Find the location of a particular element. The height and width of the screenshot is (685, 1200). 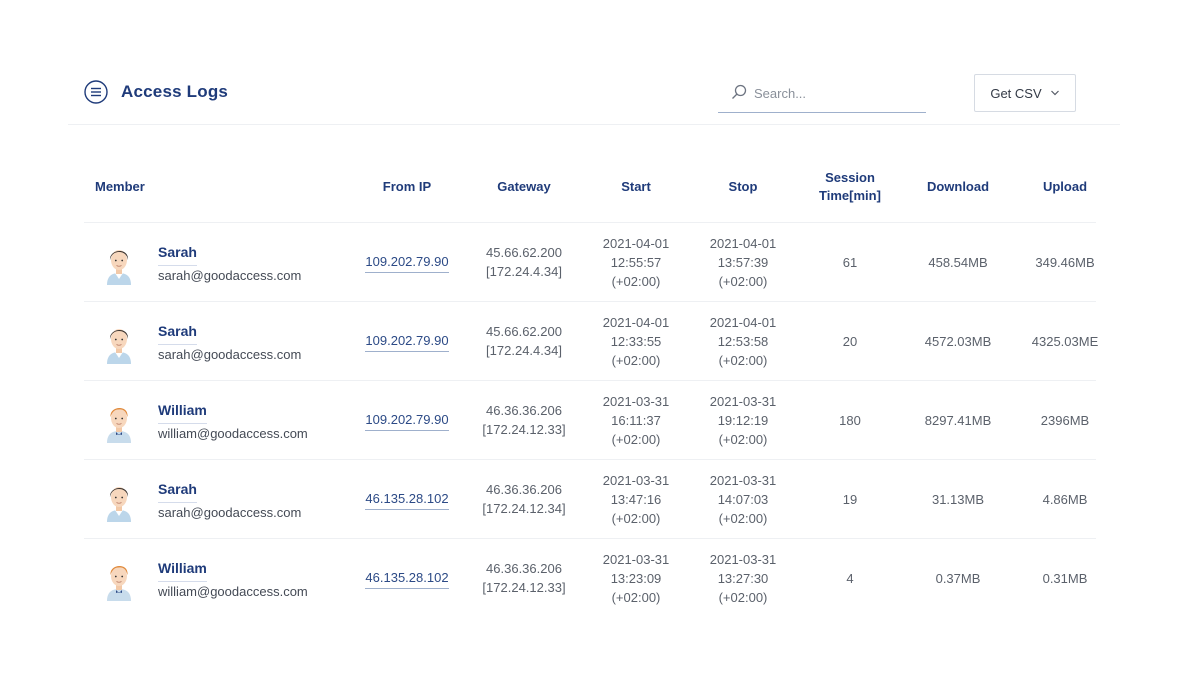

start-cell: 2021-03-31 13:23:09 (+02:00) is located at coordinates (636, 578).